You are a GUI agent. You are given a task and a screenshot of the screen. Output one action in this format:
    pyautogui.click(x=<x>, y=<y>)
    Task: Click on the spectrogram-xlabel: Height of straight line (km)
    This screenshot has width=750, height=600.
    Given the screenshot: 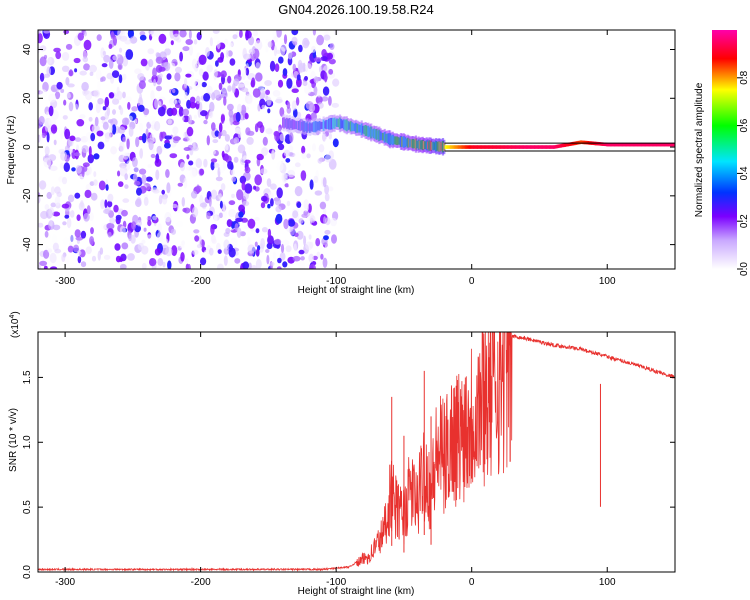 What is the action you would take?
    pyautogui.click(x=356, y=290)
    